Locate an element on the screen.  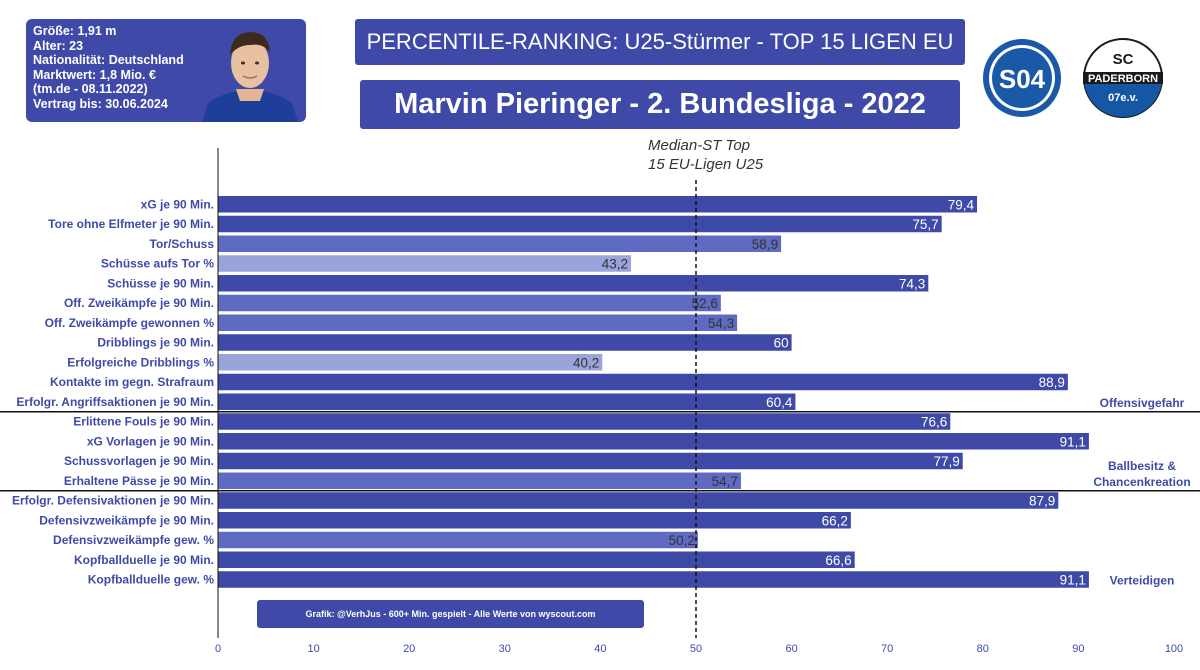
value-label: 40,2 is located at coordinates (586, 362).